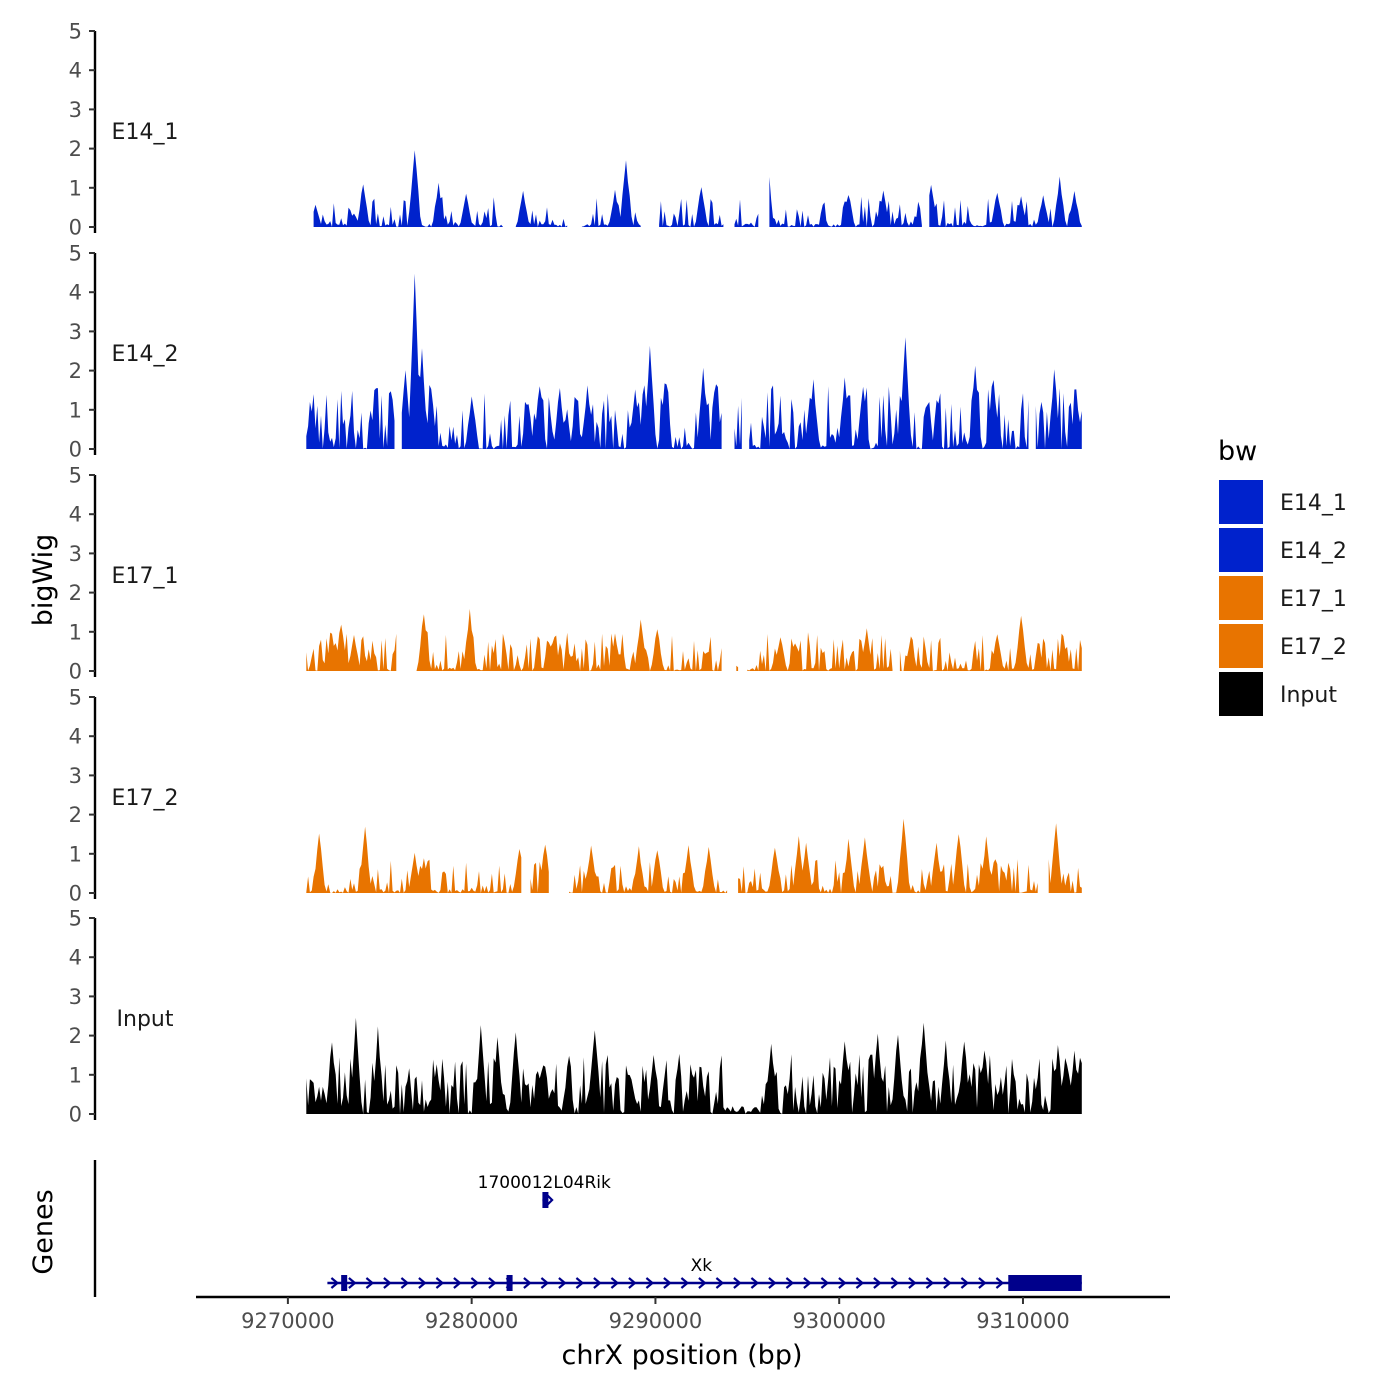 The width and height of the screenshot is (1400, 1400). Describe the element at coordinates (1282, 576) in the screenshot. I see `legend: bw E14_1 E14_2 E17_1 E17_2 Input` at that location.